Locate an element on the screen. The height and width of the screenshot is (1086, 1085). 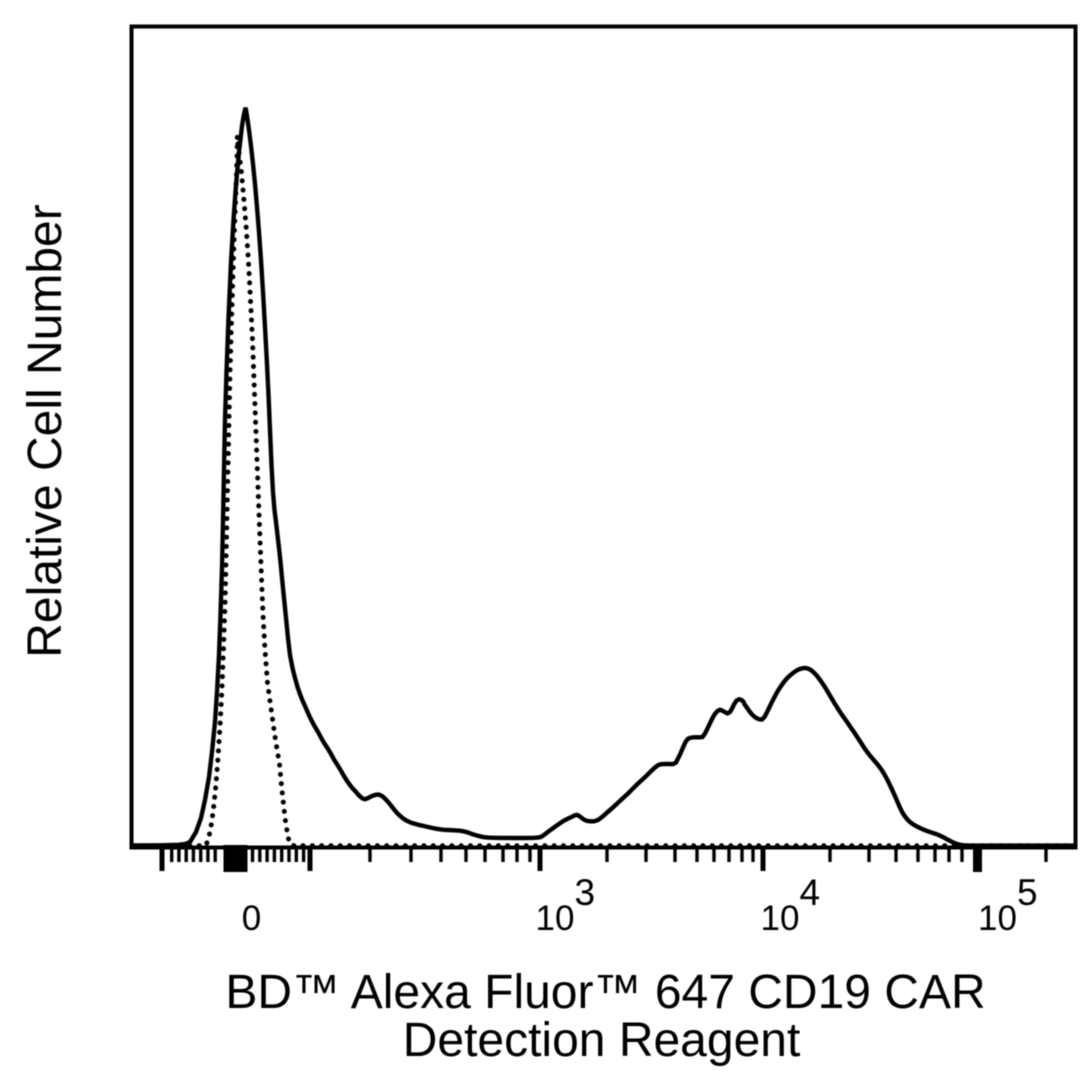
svg-text: Relative Cell Number is located at coordinates (45, 431).